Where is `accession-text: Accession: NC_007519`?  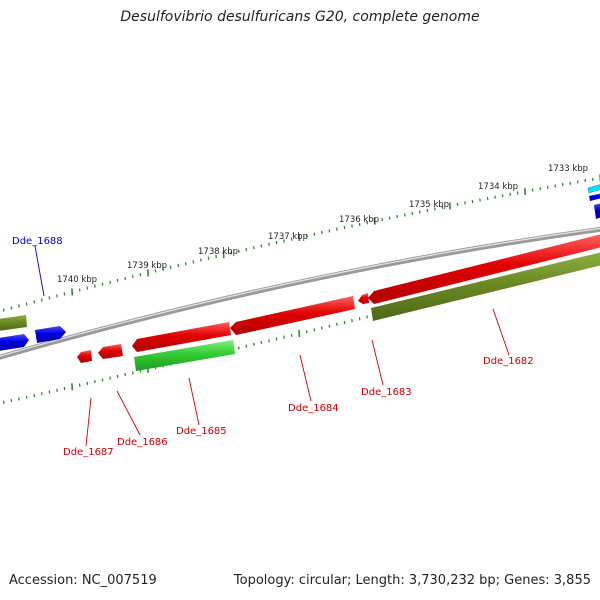
accession-text: Accession: NC_007519 is located at coordinates (83, 580).